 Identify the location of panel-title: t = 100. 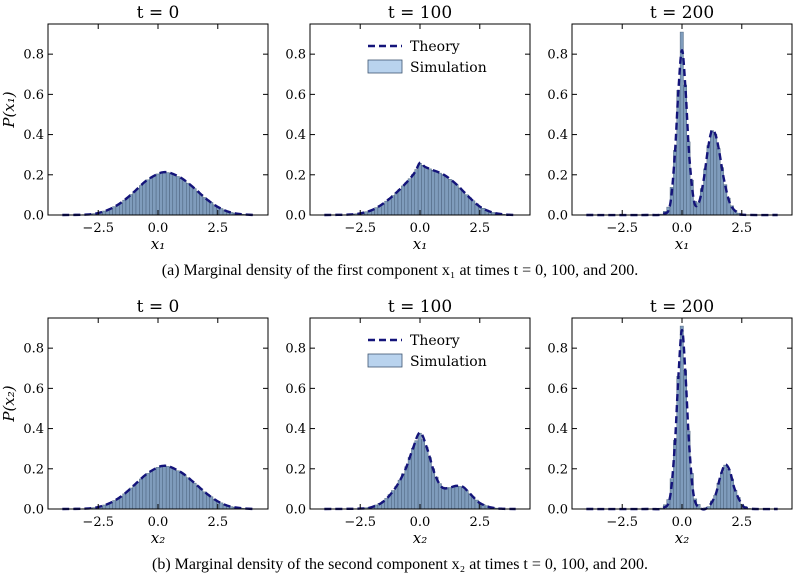
(420, 307).